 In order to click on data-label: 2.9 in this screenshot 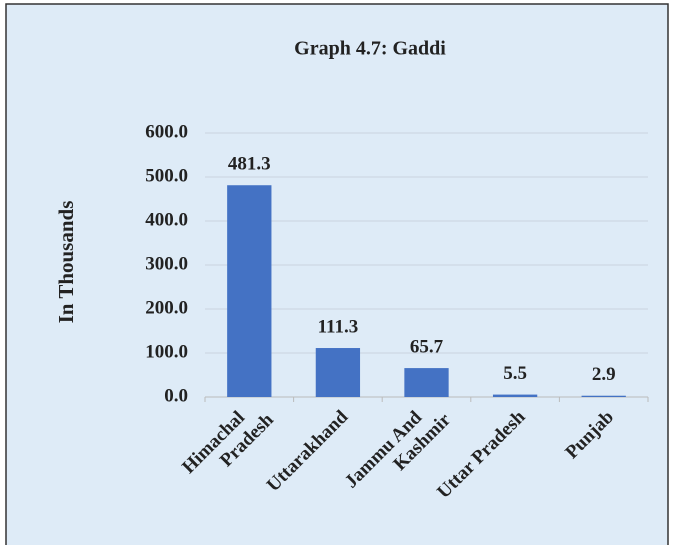, I will do `click(604, 374)`.